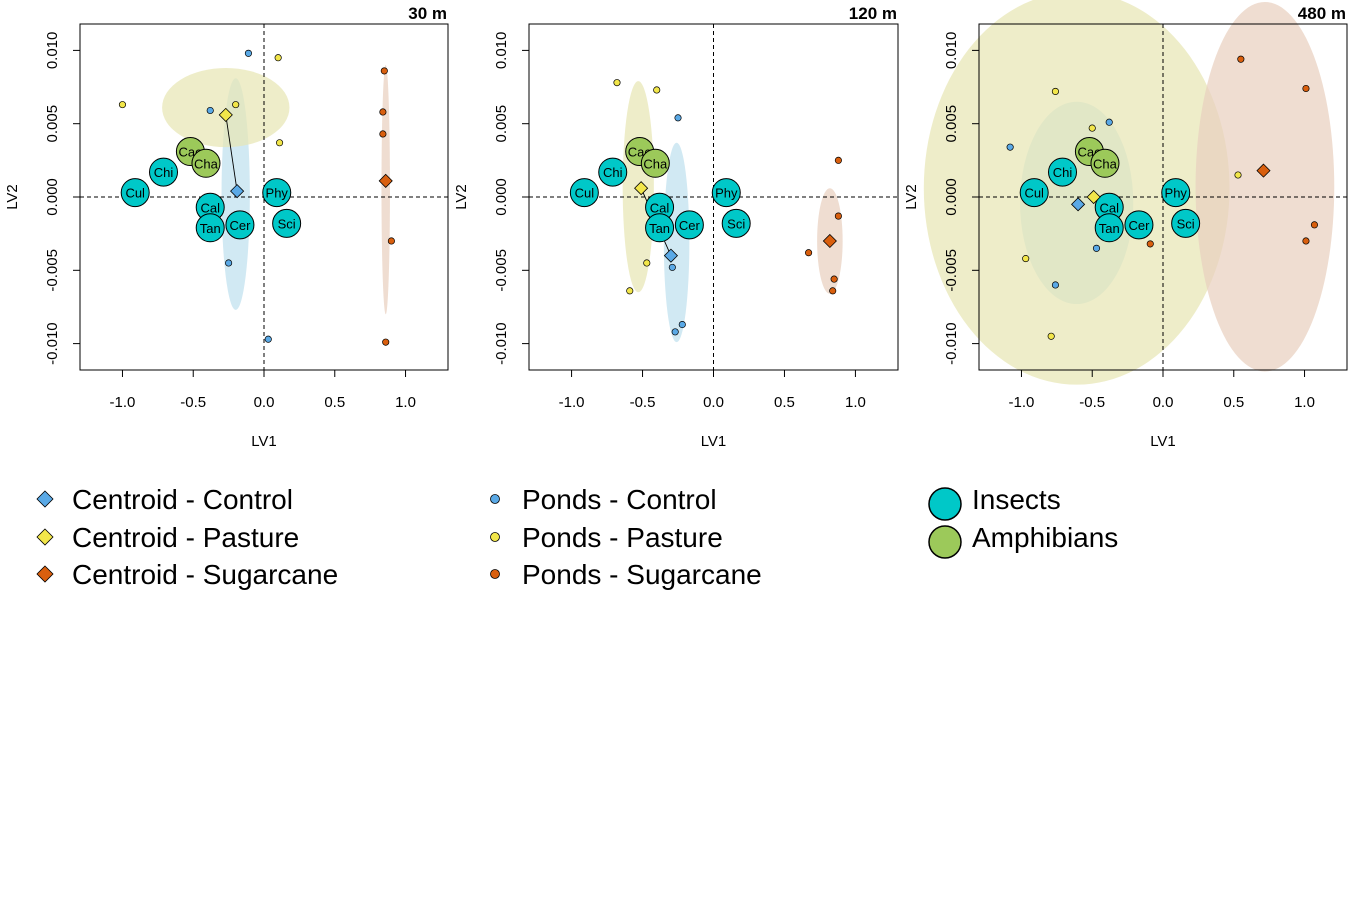 The image size is (1350, 900). What do you see at coordinates (52, 343) in the screenshot?
I see `y-tick-label: -0.010` at bounding box center [52, 343].